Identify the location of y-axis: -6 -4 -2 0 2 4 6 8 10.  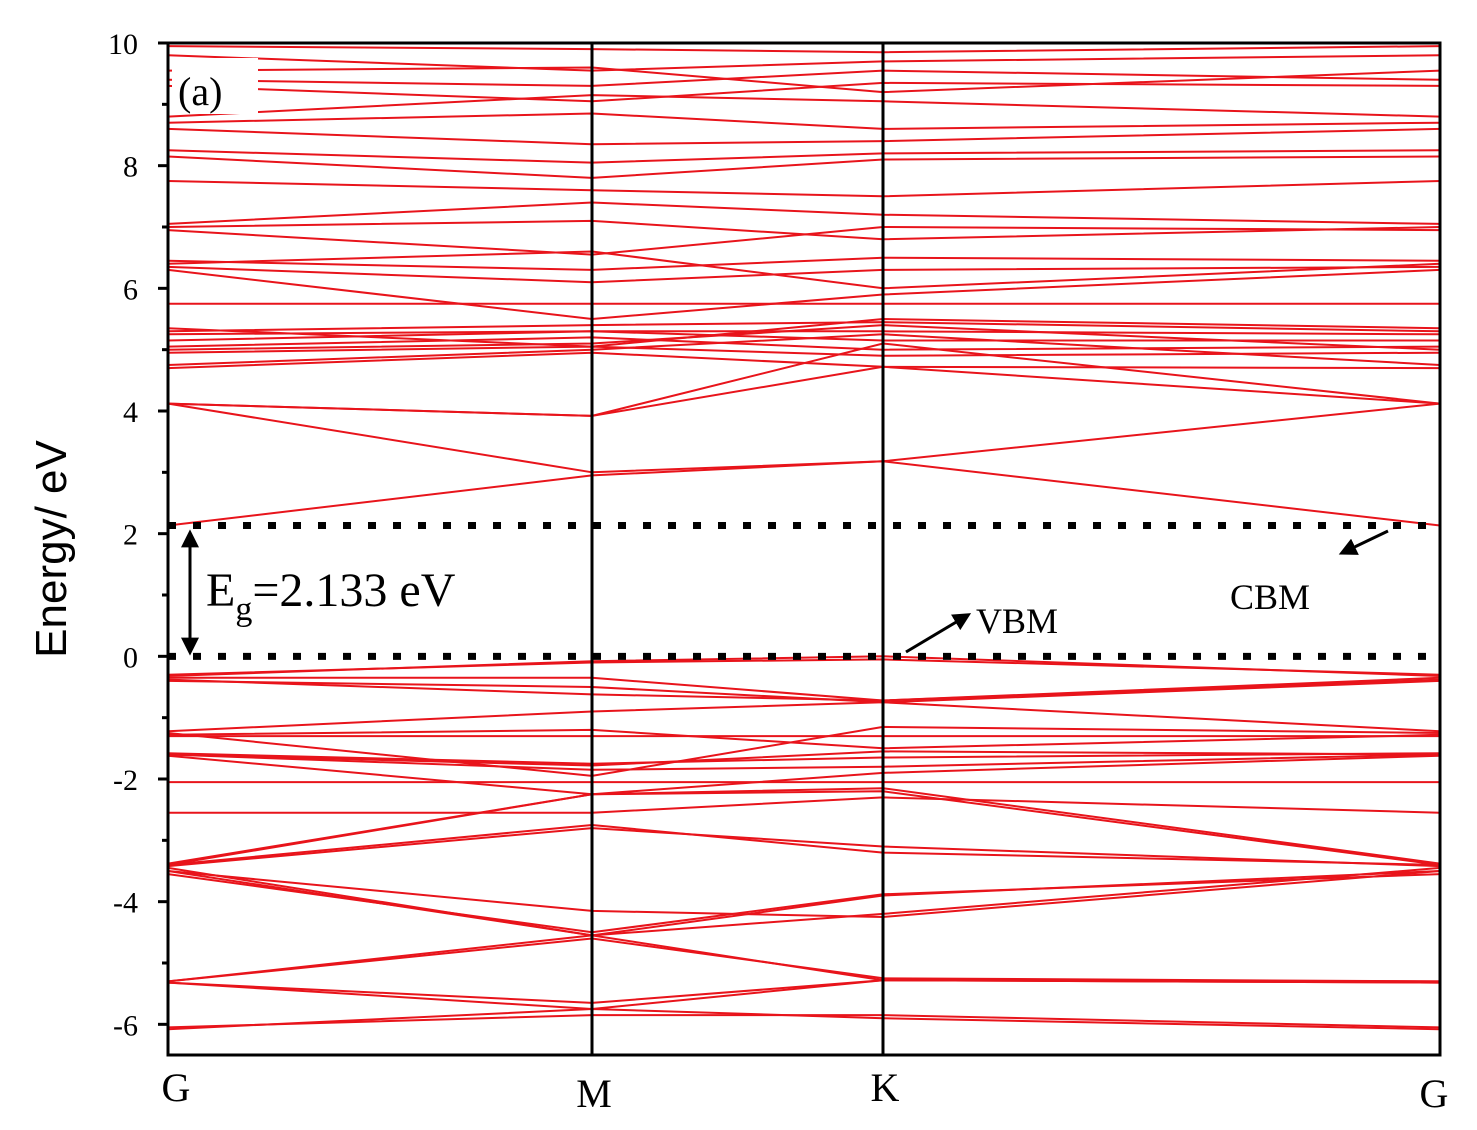
(138, 535).